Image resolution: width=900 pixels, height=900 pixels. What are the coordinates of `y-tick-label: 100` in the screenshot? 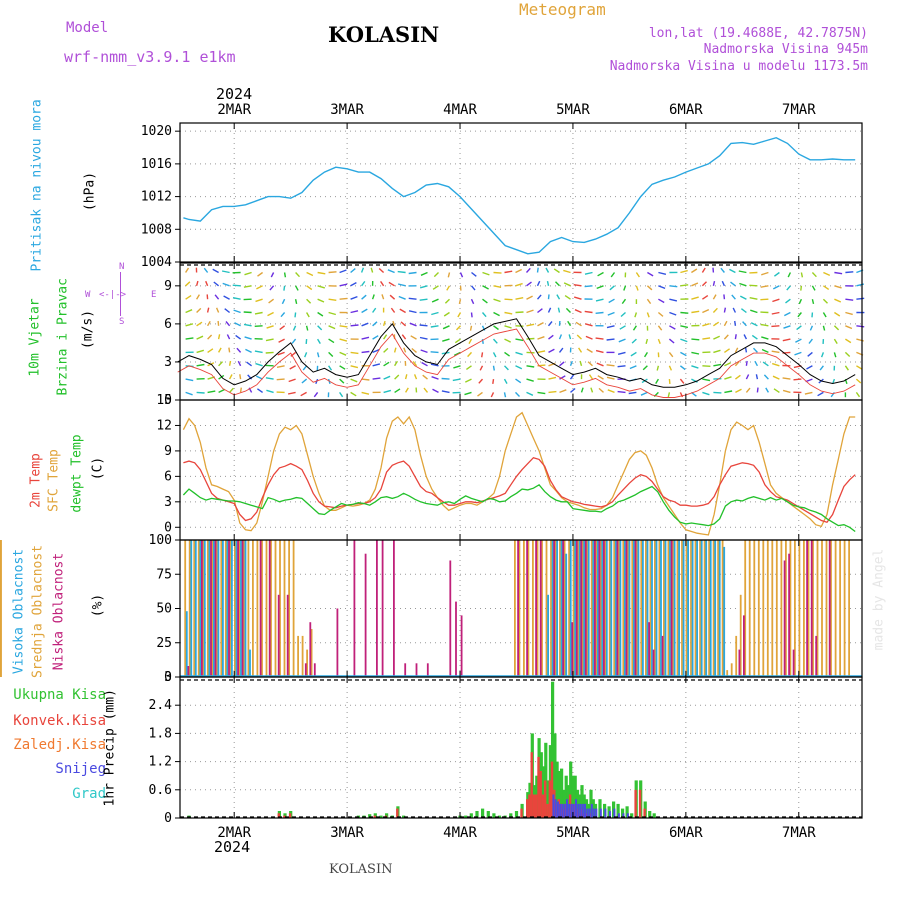 It's located at (160, 540).